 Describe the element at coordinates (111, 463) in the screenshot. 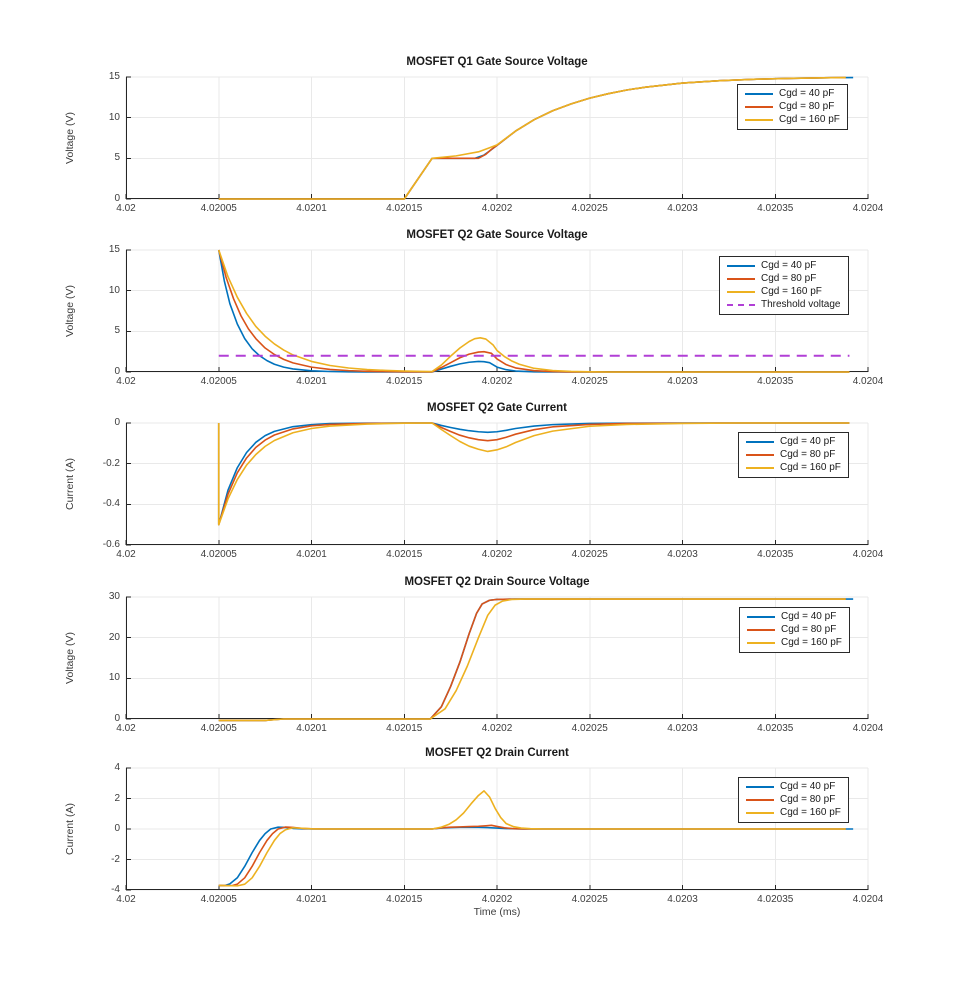

I see `y-tick-label: -0.2` at that location.